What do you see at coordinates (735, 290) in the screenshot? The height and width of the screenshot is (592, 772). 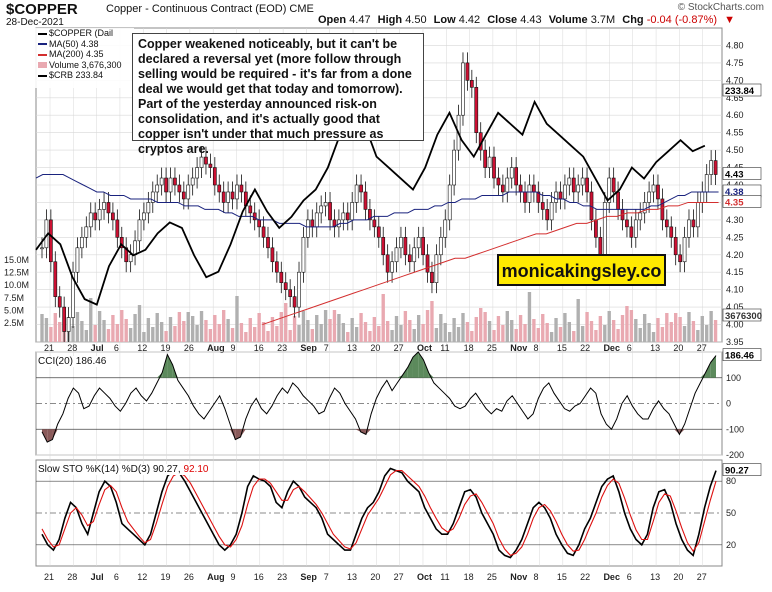 I see `price-tick-label: 4.10` at bounding box center [735, 290].